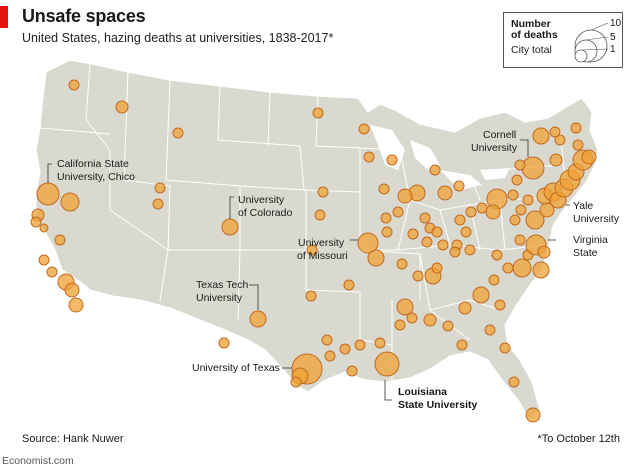  I want to click on label-yale-2: University, so click(596, 219).